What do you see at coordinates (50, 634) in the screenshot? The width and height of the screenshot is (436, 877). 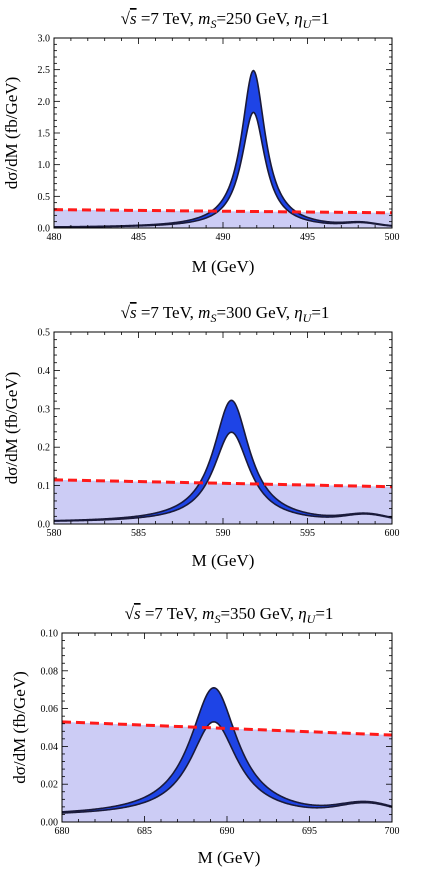 I see `y-tick-label: 0.10` at bounding box center [50, 634].